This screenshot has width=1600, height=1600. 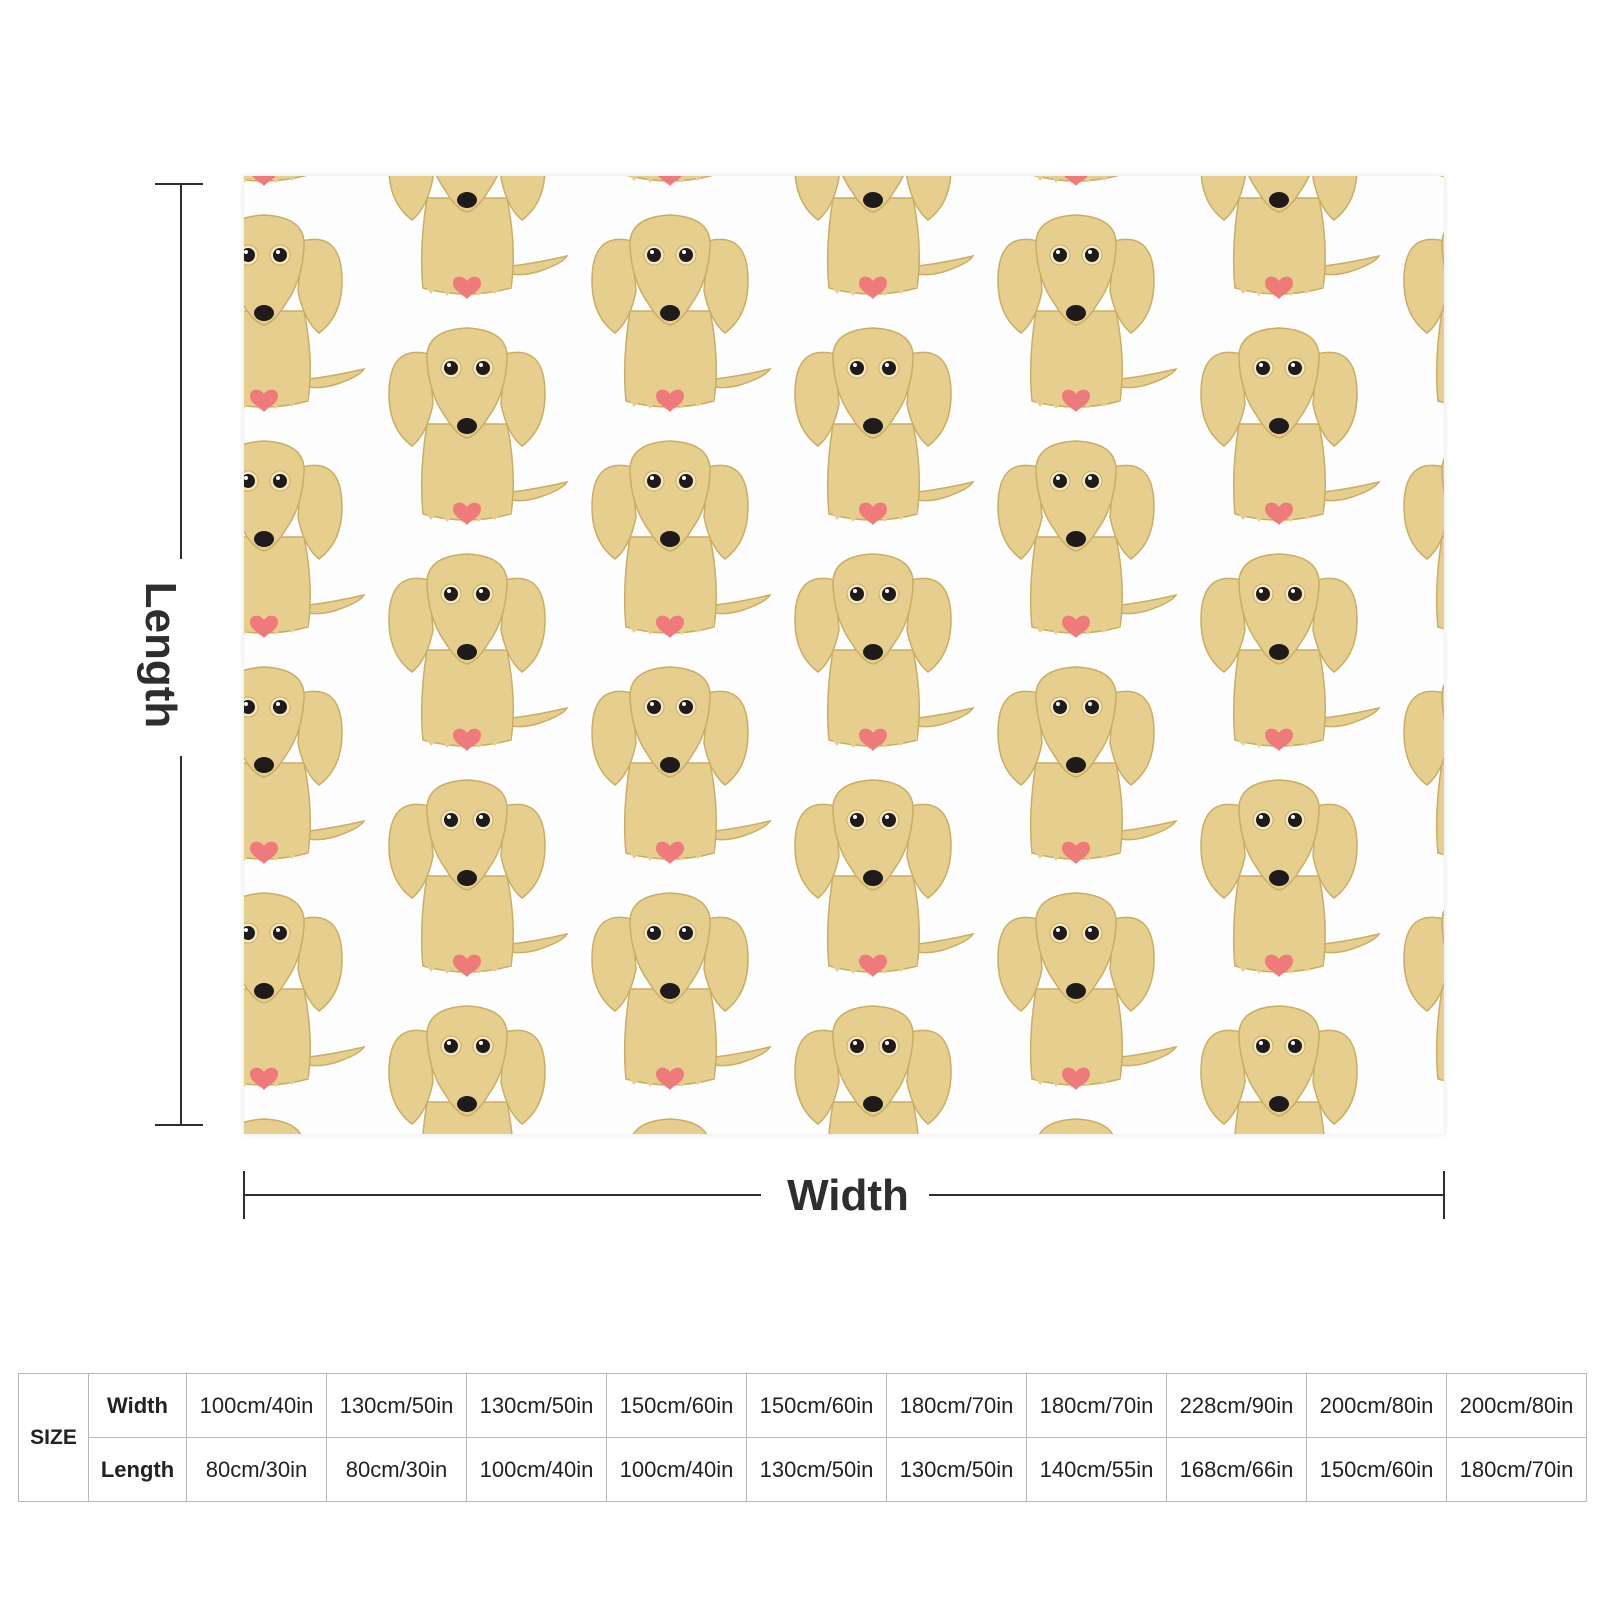 What do you see at coordinates (179, 184) in the screenshot?
I see `length-top-tick` at bounding box center [179, 184].